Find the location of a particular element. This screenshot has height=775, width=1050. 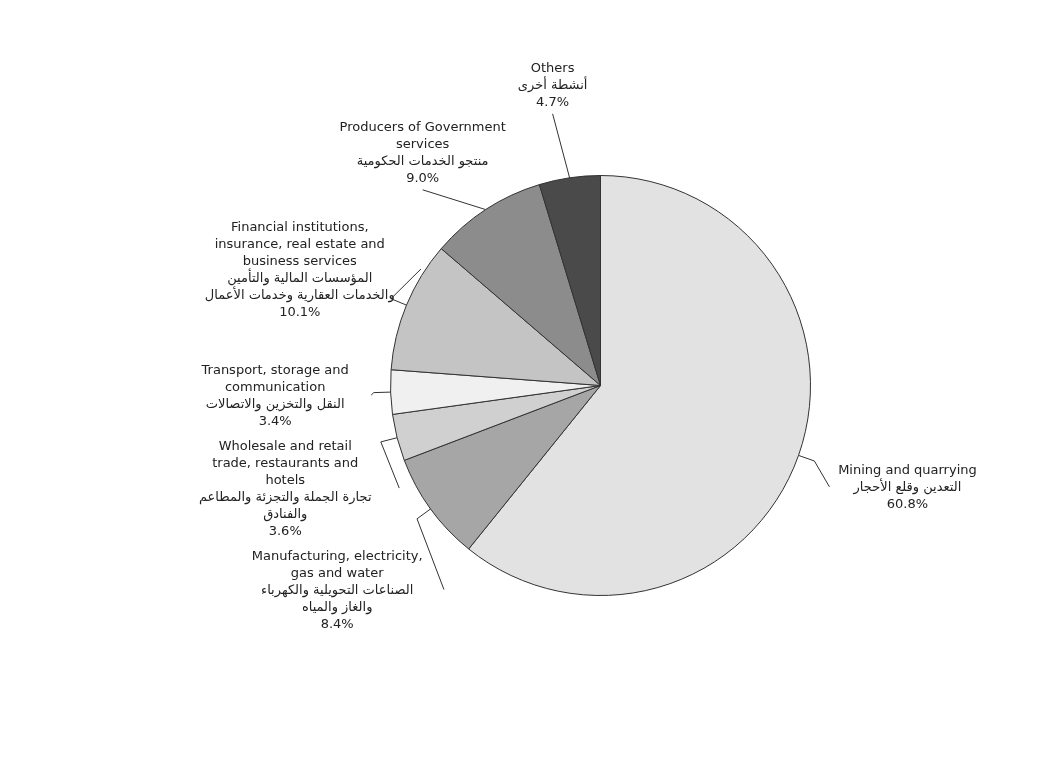

data-label: 8.4% is located at coordinates (337, 624).